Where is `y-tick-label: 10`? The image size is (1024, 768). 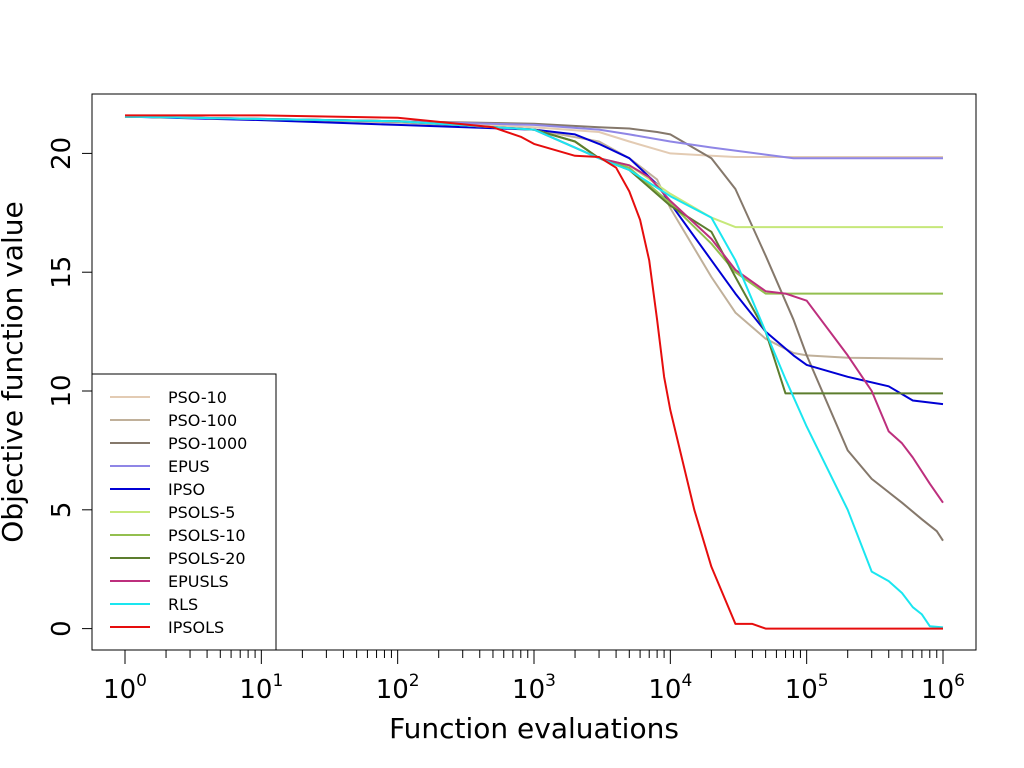
y-tick-label: 10 is located at coordinates (62, 390).